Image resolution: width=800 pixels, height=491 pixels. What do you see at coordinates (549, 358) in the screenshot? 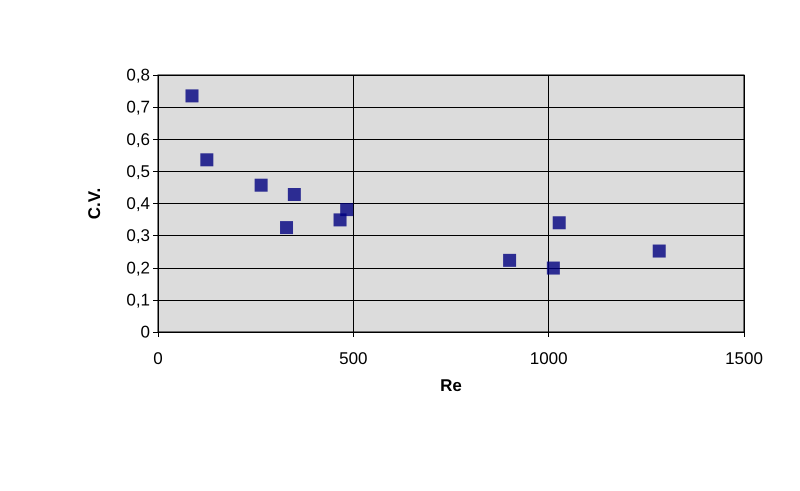
I see `x-tick-label: 1000` at bounding box center [549, 358].